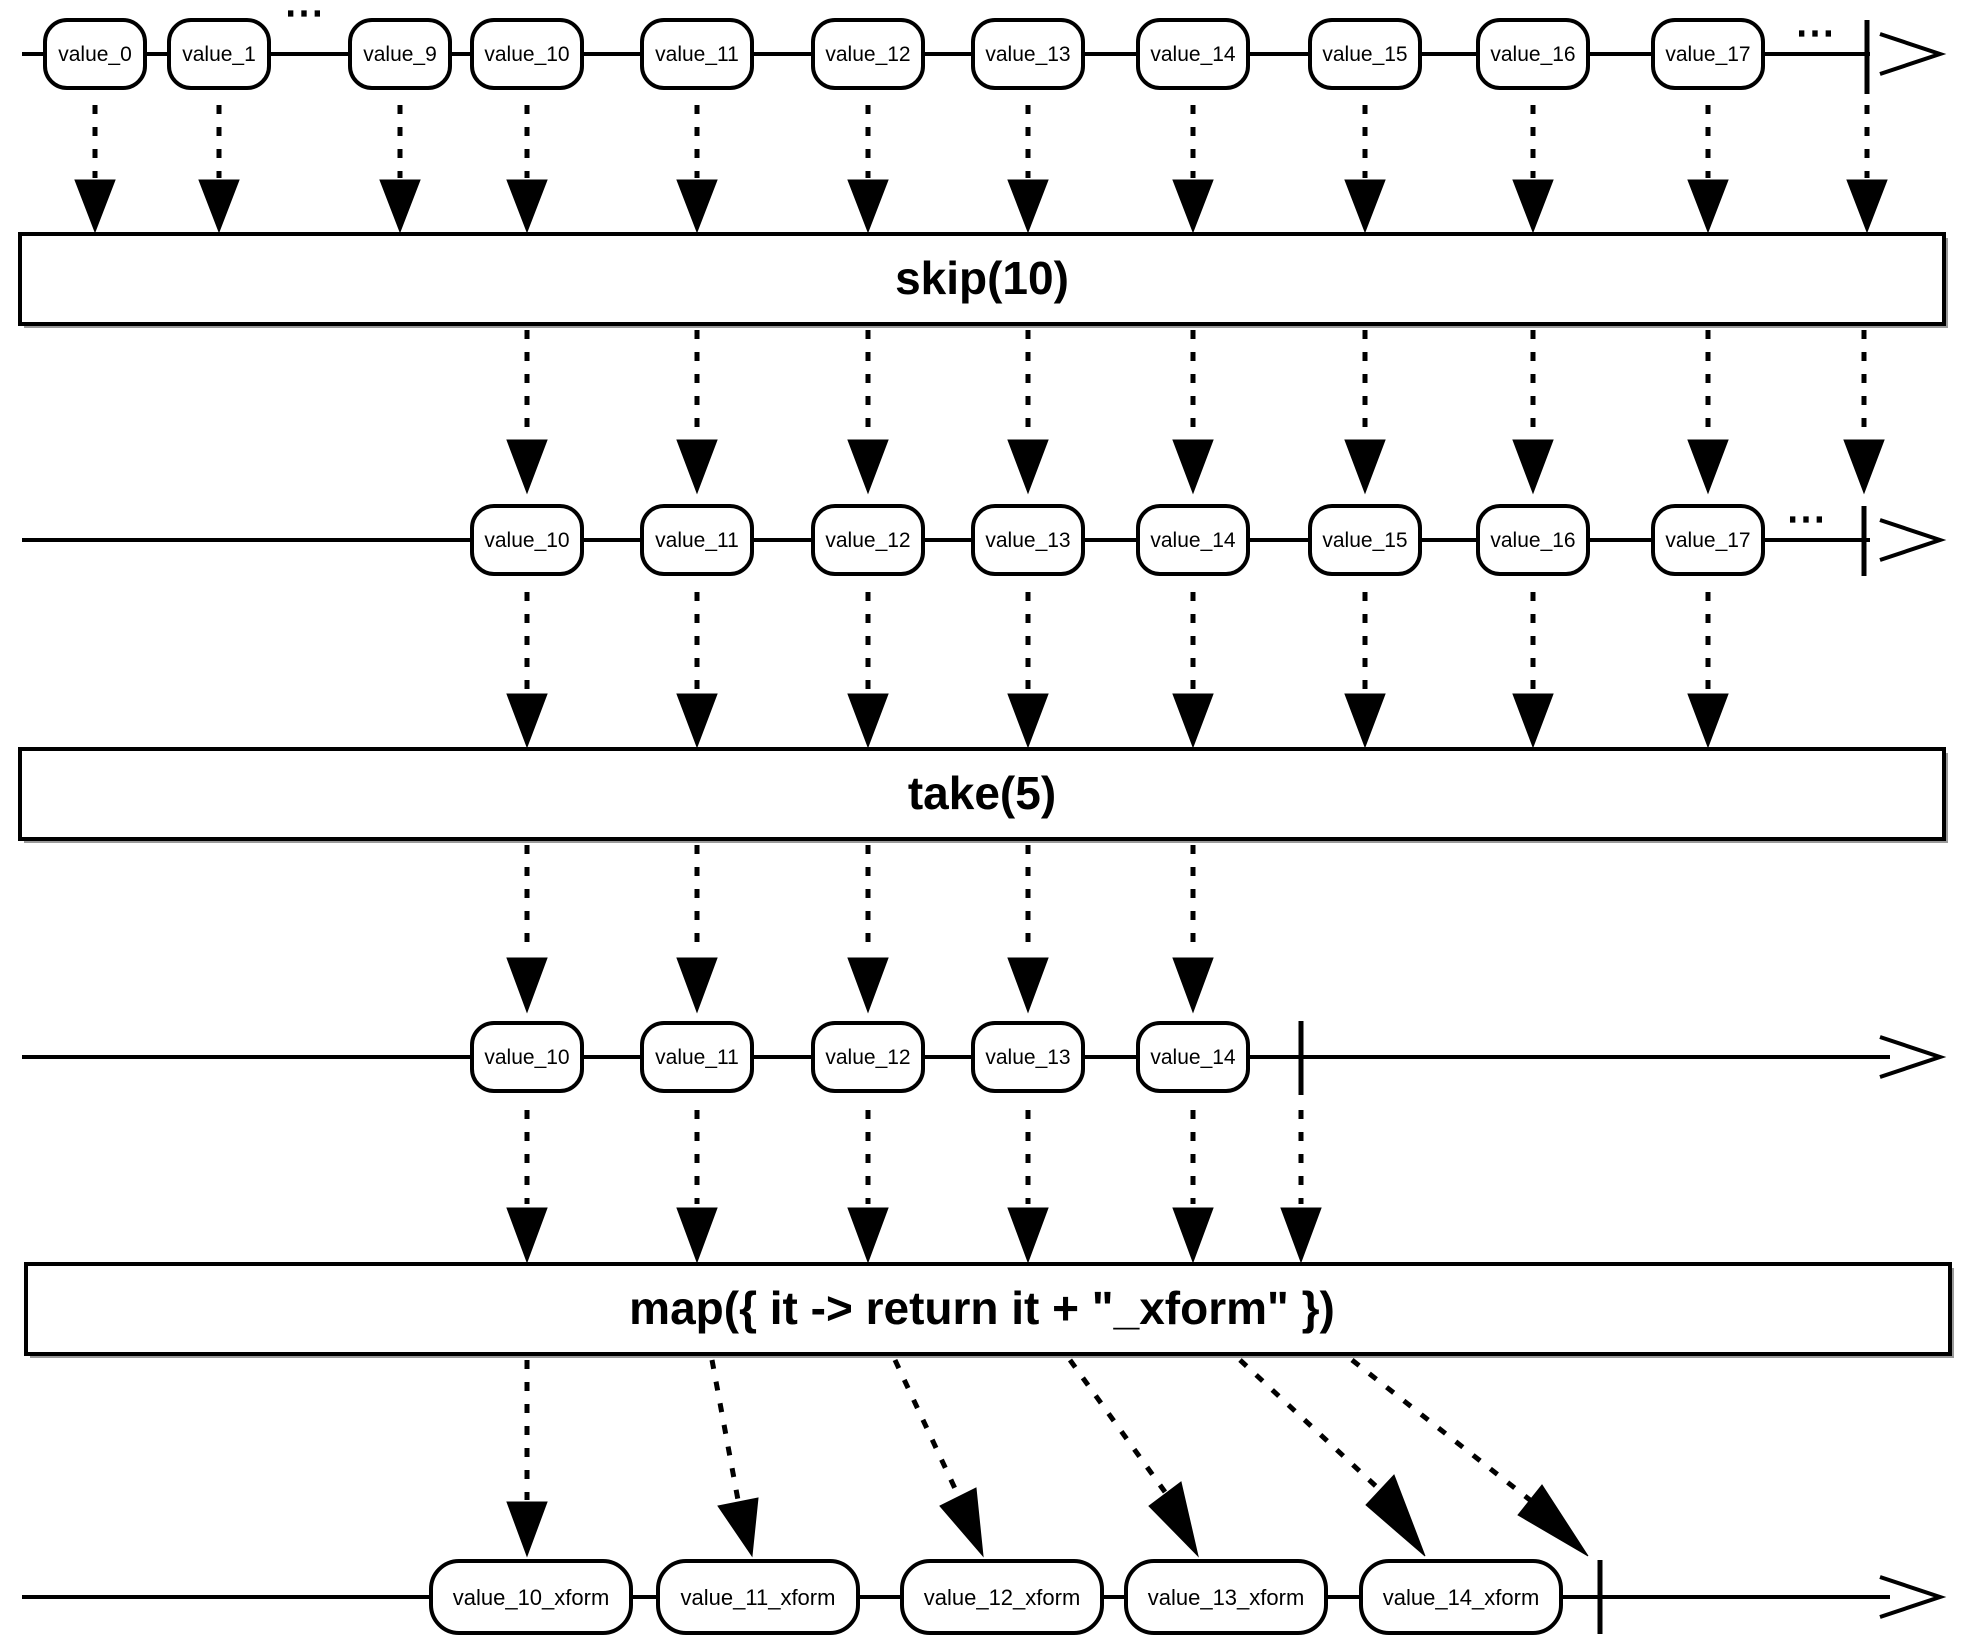 Image resolution: width=1970 pixels, height=1650 pixels. What do you see at coordinates (1117, 670) in the screenshot?
I see `arrows-to-take` at bounding box center [1117, 670].